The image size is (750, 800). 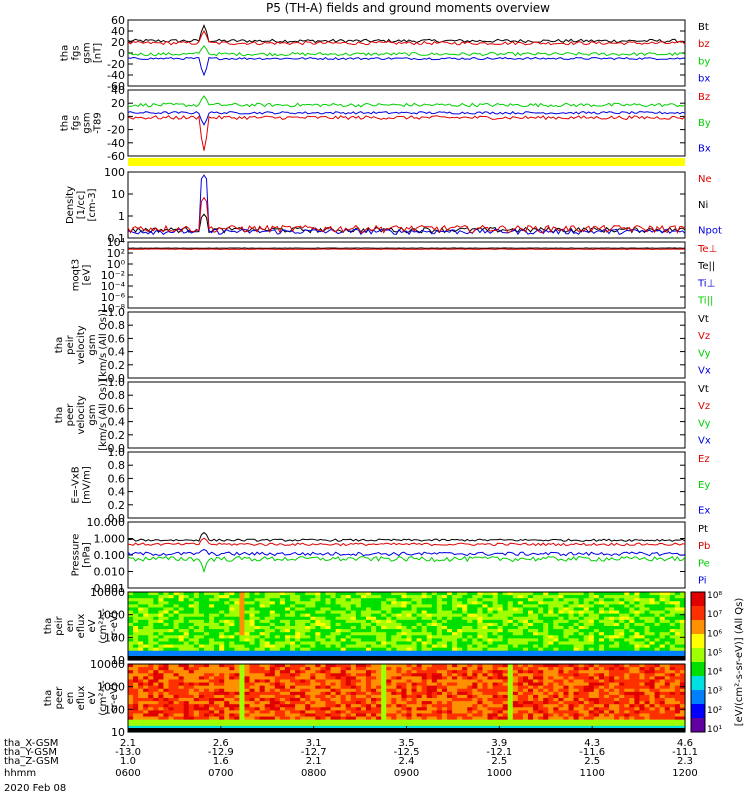 What do you see at coordinates (87, 52) in the screenshot?
I see `y-label-line: gsm` at bounding box center [87, 52].